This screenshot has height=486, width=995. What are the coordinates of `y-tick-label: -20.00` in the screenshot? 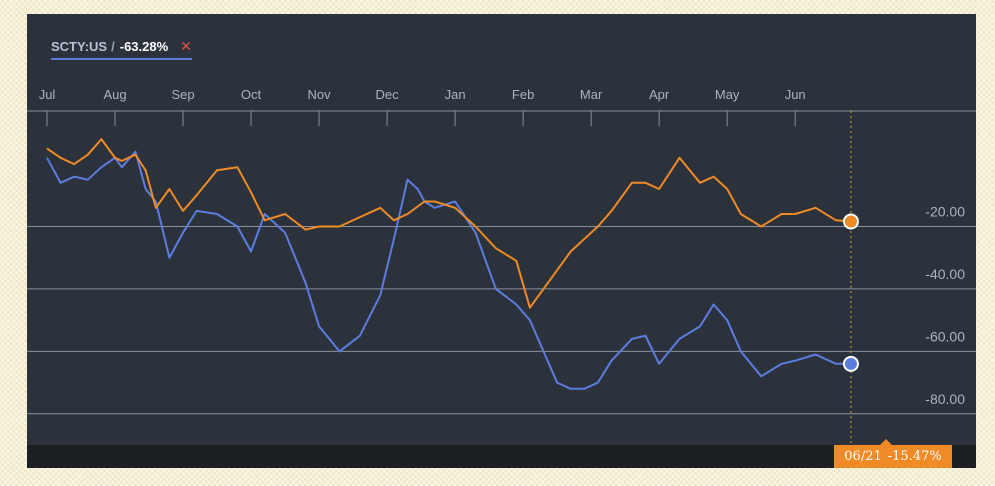 It's located at (945, 211).